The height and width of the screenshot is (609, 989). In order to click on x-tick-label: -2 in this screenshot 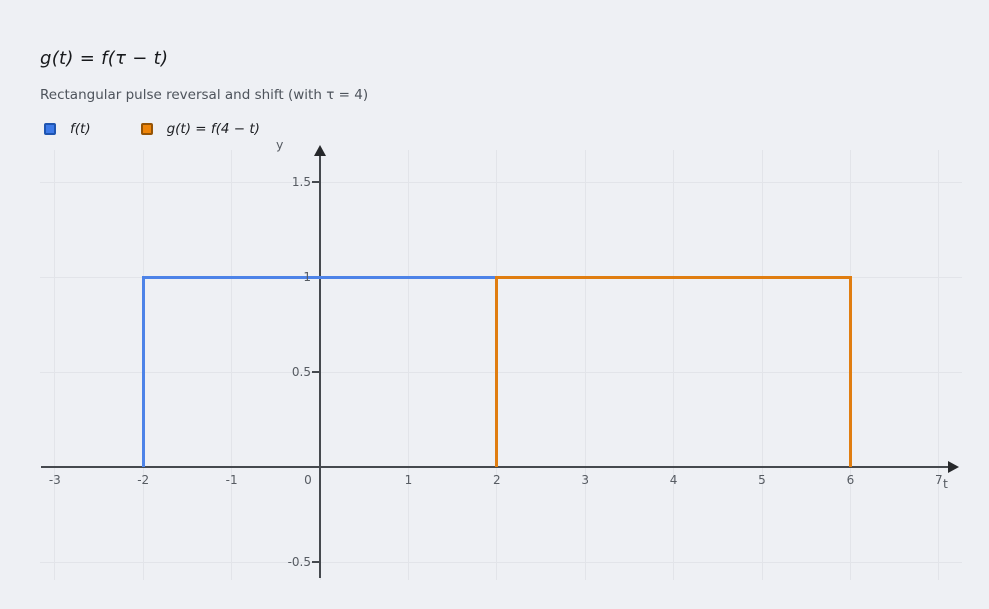, I will do `click(143, 480)`.